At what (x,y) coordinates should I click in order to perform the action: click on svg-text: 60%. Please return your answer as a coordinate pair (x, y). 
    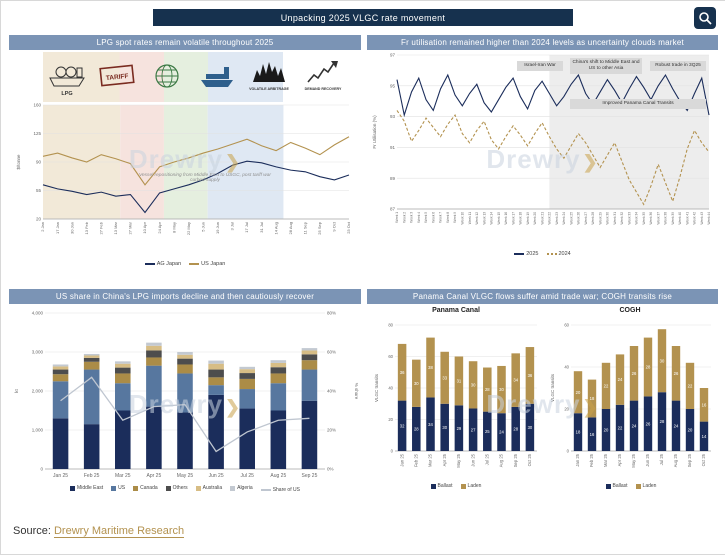
    Looking at the image, I should click on (331, 352).